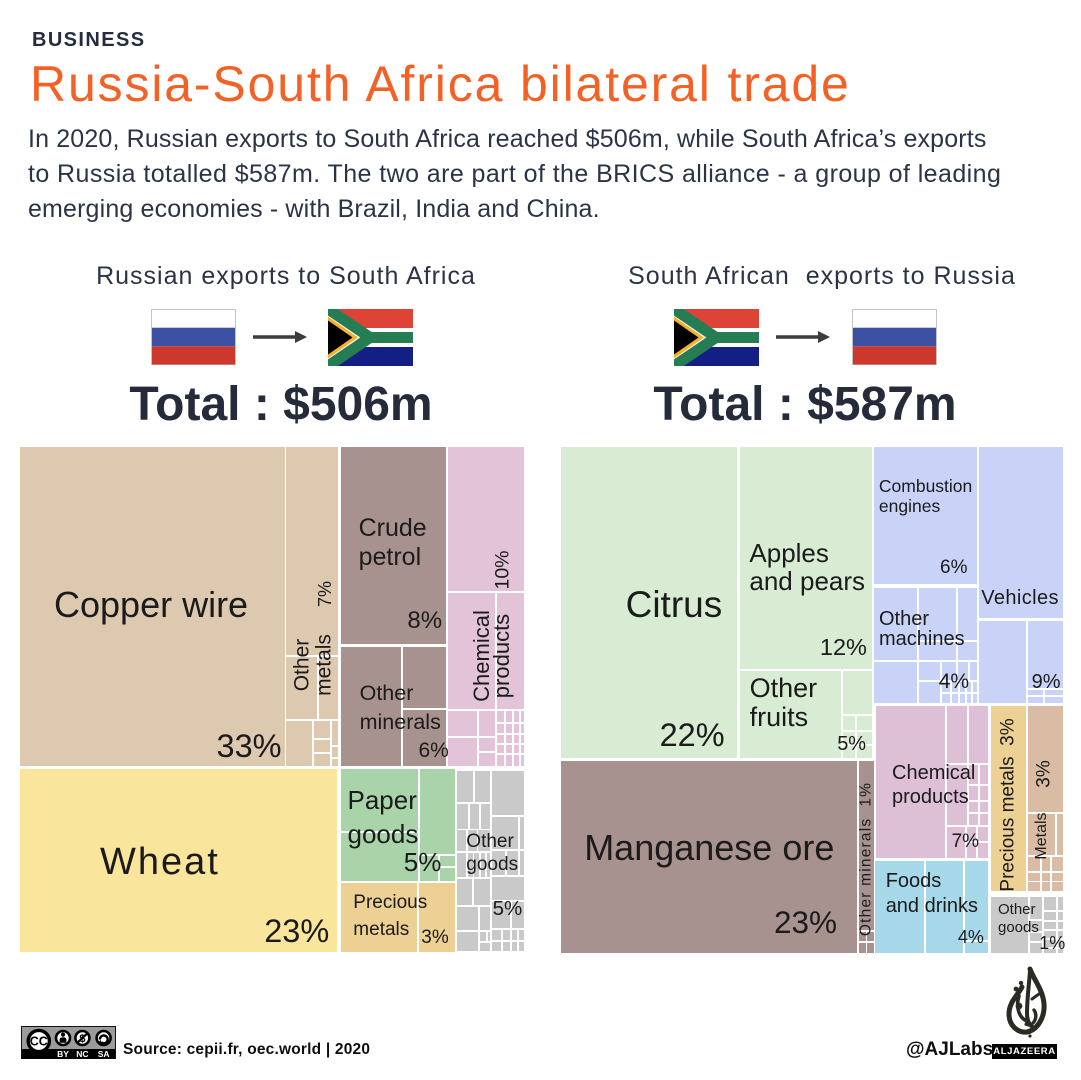 The height and width of the screenshot is (1080, 1081). I want to click on svg-text: CC, so click(39, 1042).